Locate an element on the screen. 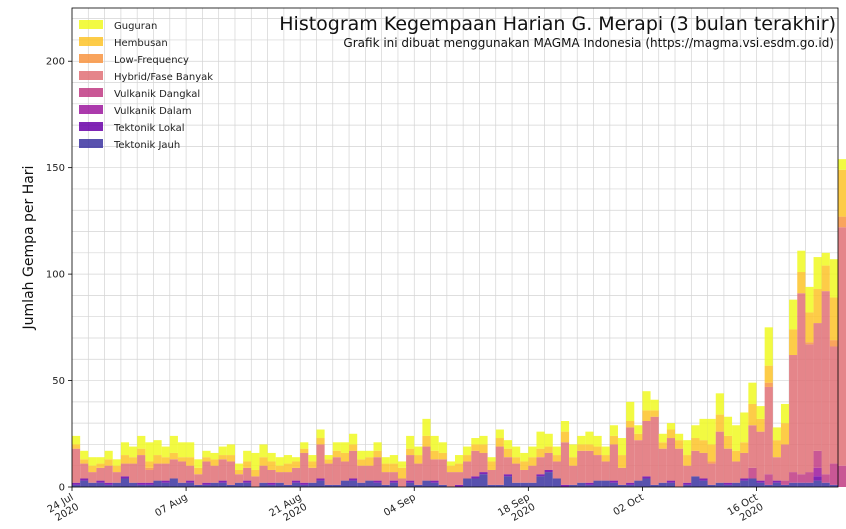 The height and width of the screenshot is (529, 846). legend-label: Vulkanik Dangkal is located at coordinates (157, 94).